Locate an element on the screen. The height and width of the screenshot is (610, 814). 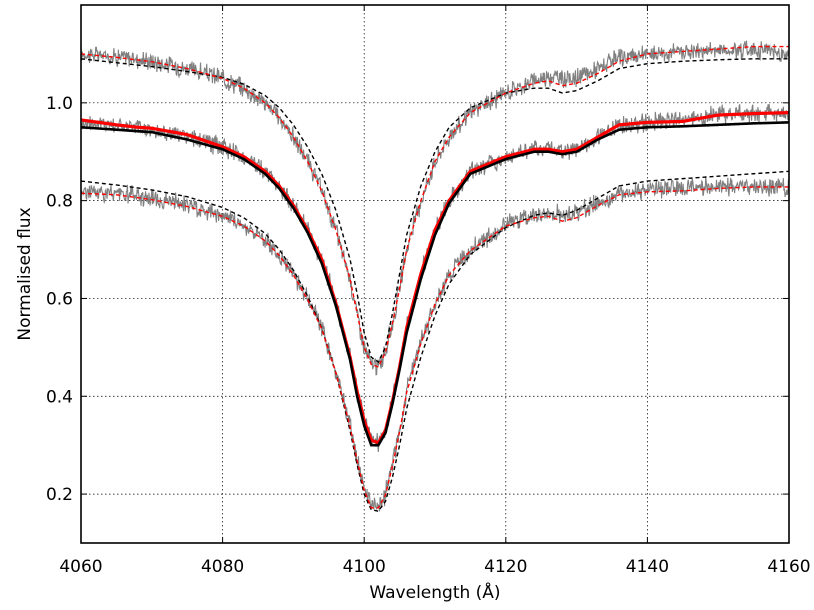
x-tick-label: 4160 is located at coordinates (788, 567).